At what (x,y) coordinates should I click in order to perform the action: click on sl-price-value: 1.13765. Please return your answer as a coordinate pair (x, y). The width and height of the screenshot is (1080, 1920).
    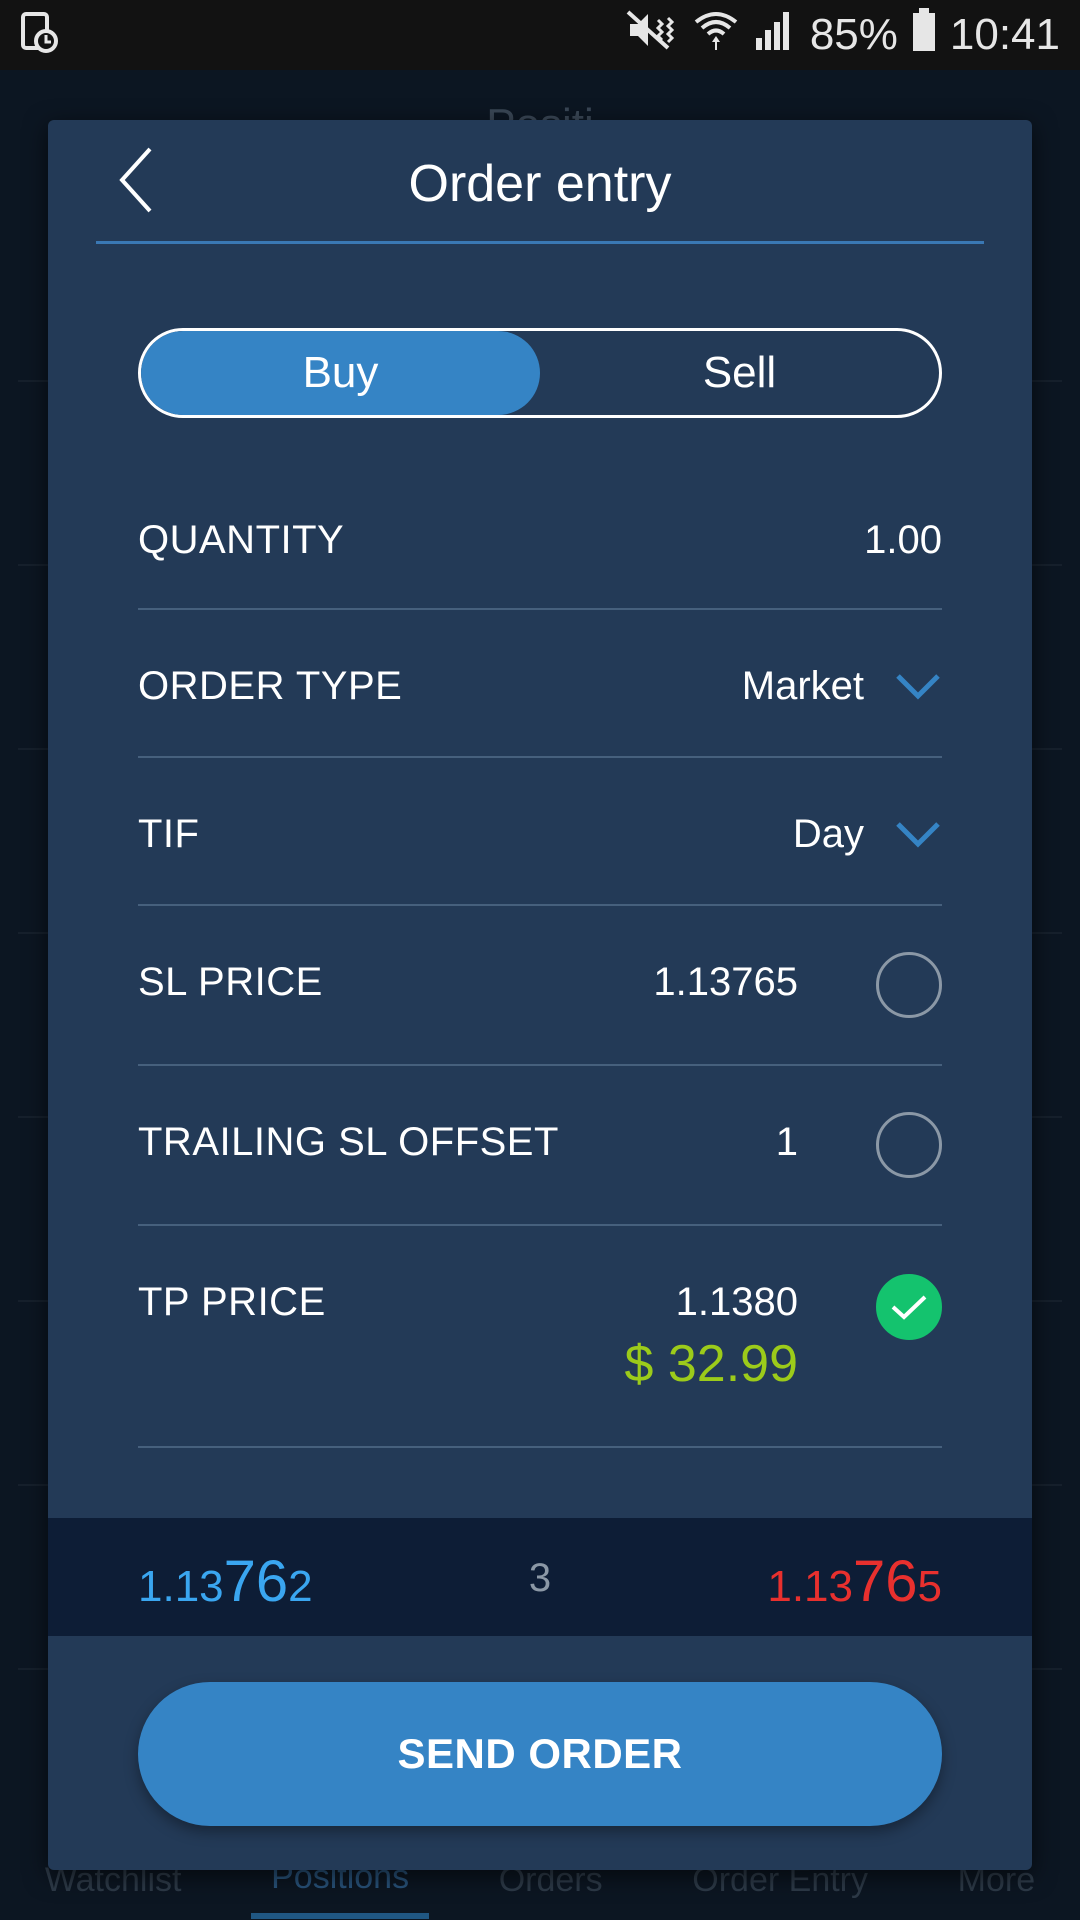
    Looking at the image, I should click on (725, 982).